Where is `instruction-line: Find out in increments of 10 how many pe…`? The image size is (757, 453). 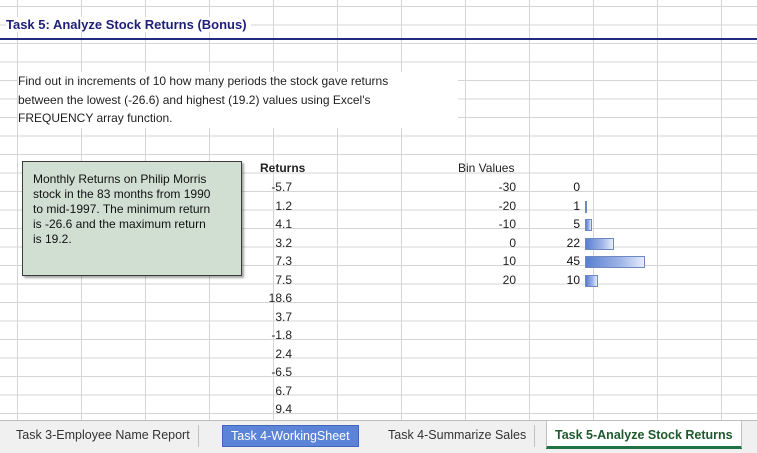
instruction-line: Find out in increments of 10 how many pe… is located at coordinates (203, 81).